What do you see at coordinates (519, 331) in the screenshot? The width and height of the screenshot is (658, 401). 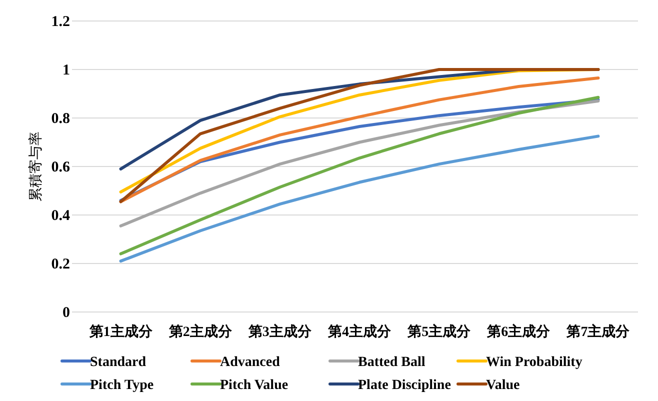 I see `x-tick-label: 第6主成分` at bounding box center [519, 331].